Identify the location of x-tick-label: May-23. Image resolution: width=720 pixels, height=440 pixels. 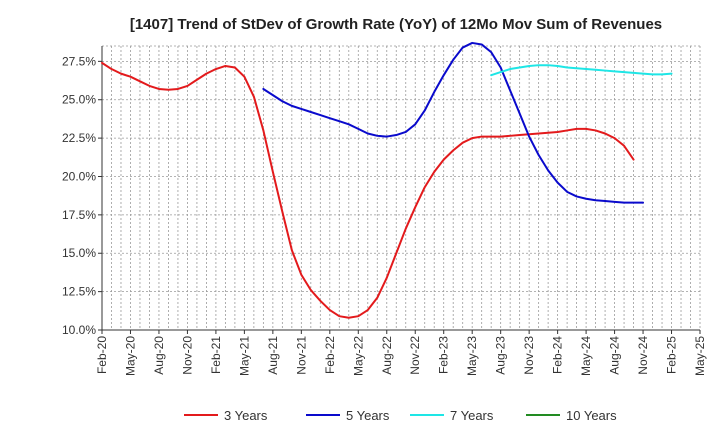
(472, 356).